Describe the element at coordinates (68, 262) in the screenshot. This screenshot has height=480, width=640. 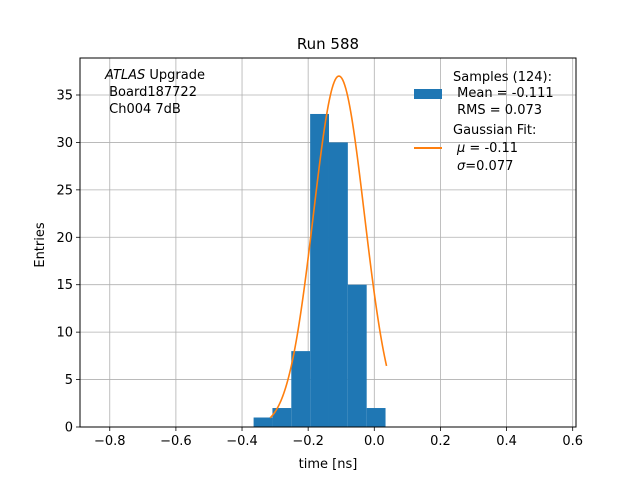
I see `y-axis-ticks: 0 5 10 15 20 25 30 35` at that location.